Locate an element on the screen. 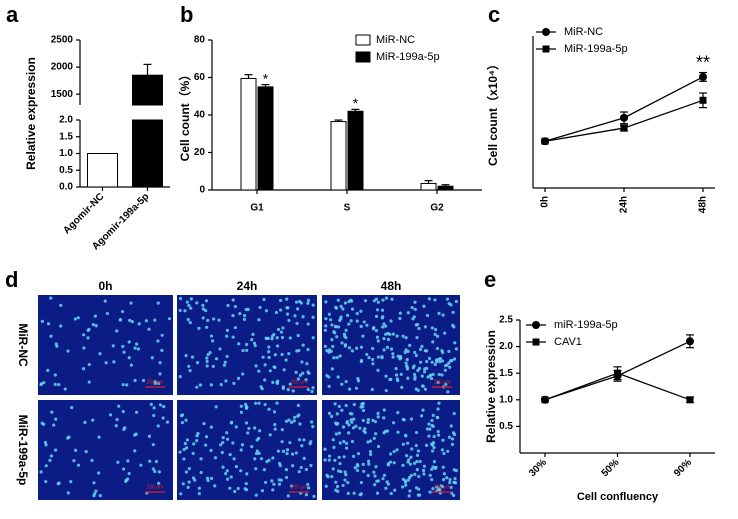  significance-label: ** is located at coordinates (703, 62).